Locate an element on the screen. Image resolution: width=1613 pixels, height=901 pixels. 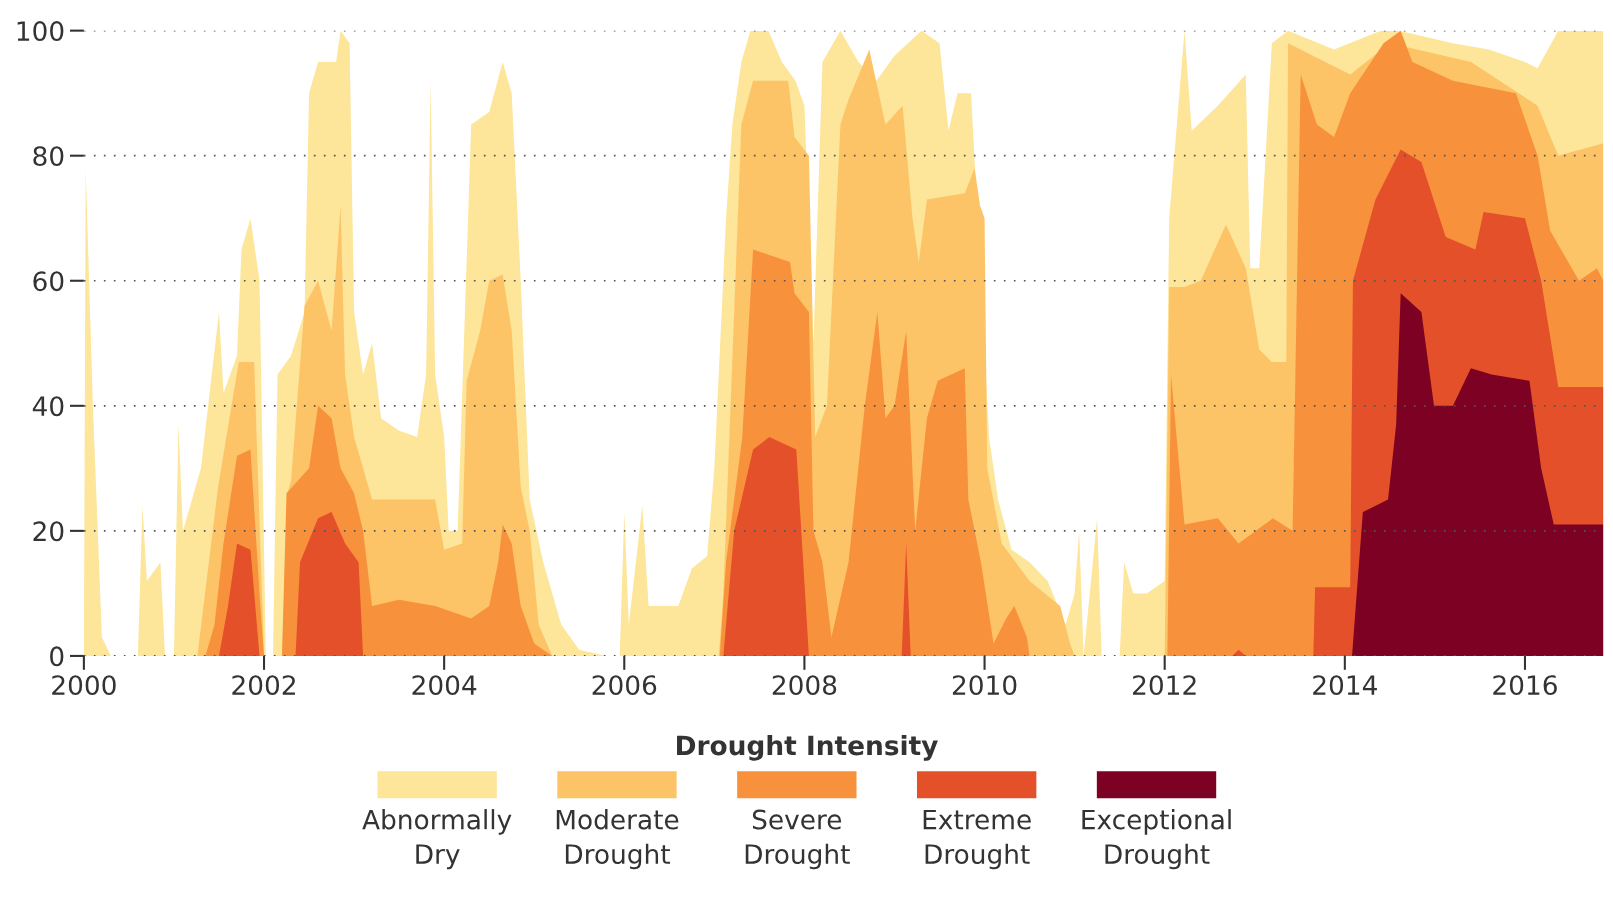
x-tick-label: 2014 is located at coordinates (1345, 685).